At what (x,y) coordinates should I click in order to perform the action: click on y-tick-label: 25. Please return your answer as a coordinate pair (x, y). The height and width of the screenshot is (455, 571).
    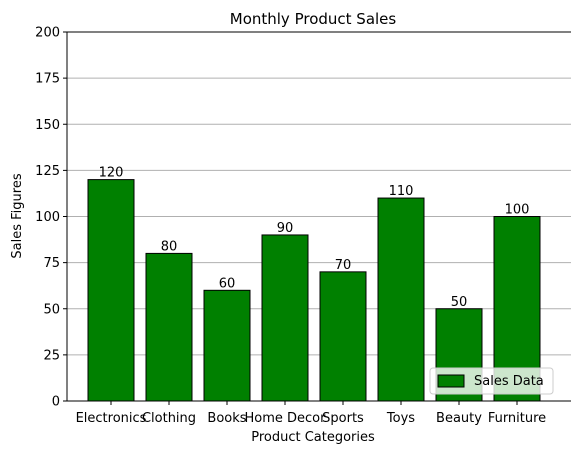
    Looking at the image, I should click on (51, 355).